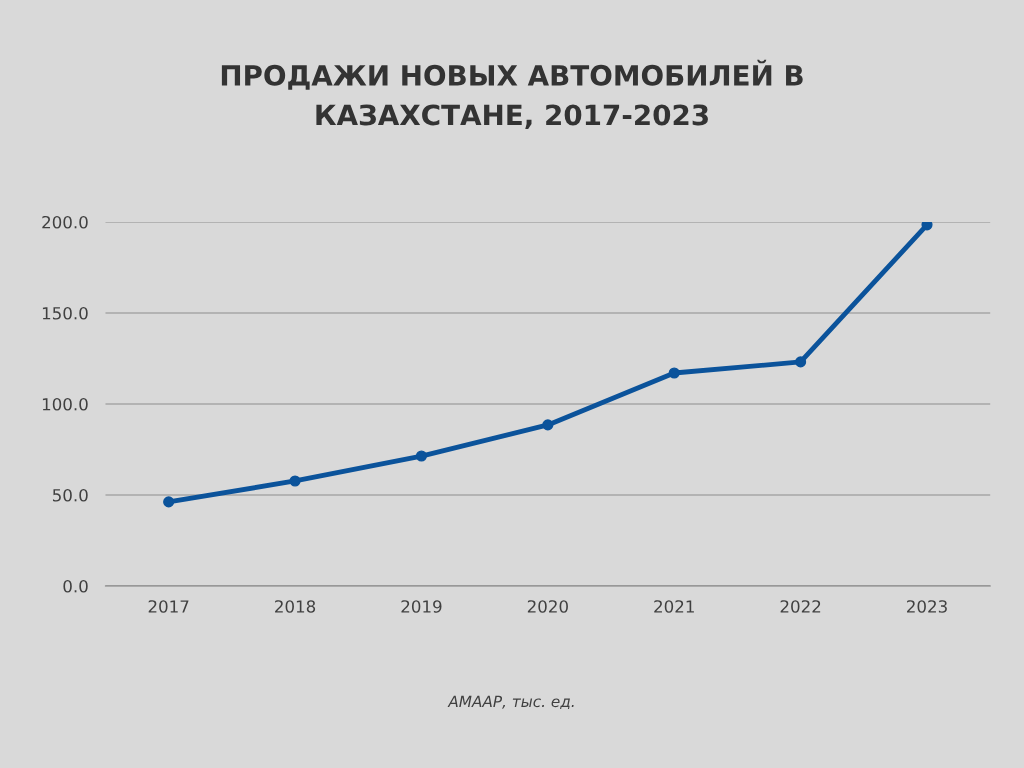 The height and width of the screenshot is (768, 1024). I want to click on y-tick-label: 50.0, so click(70, 495).